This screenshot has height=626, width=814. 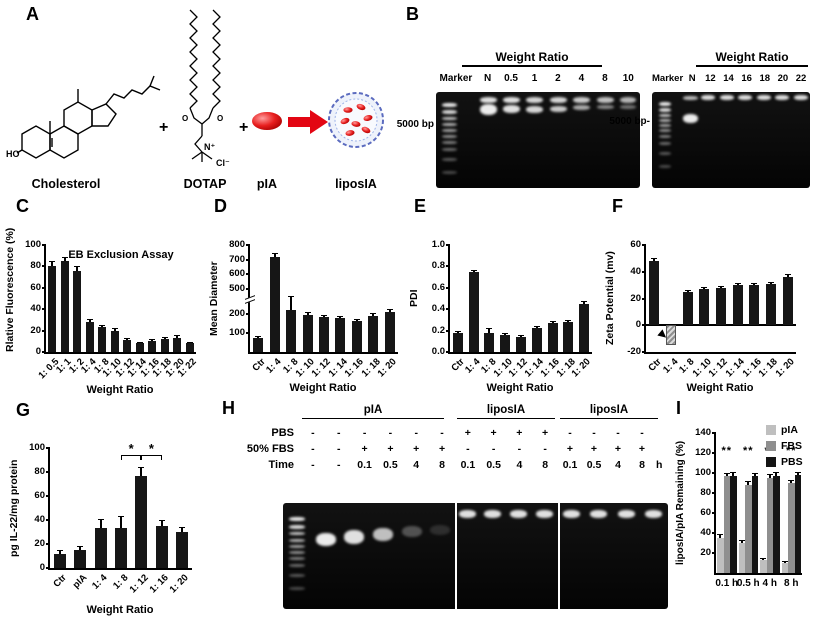 What do you see at coordinates (506, 465) in the screenshot?
I see `condition-cells: 0.1 0.5 4 8` at bounding box center [506, 465].